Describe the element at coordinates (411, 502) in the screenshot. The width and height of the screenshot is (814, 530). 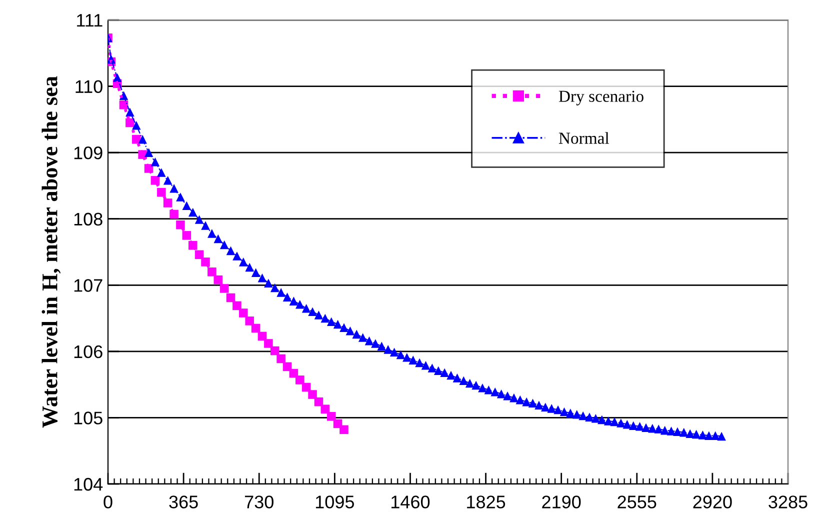
I see `x-tick-label: 1460` at that location.